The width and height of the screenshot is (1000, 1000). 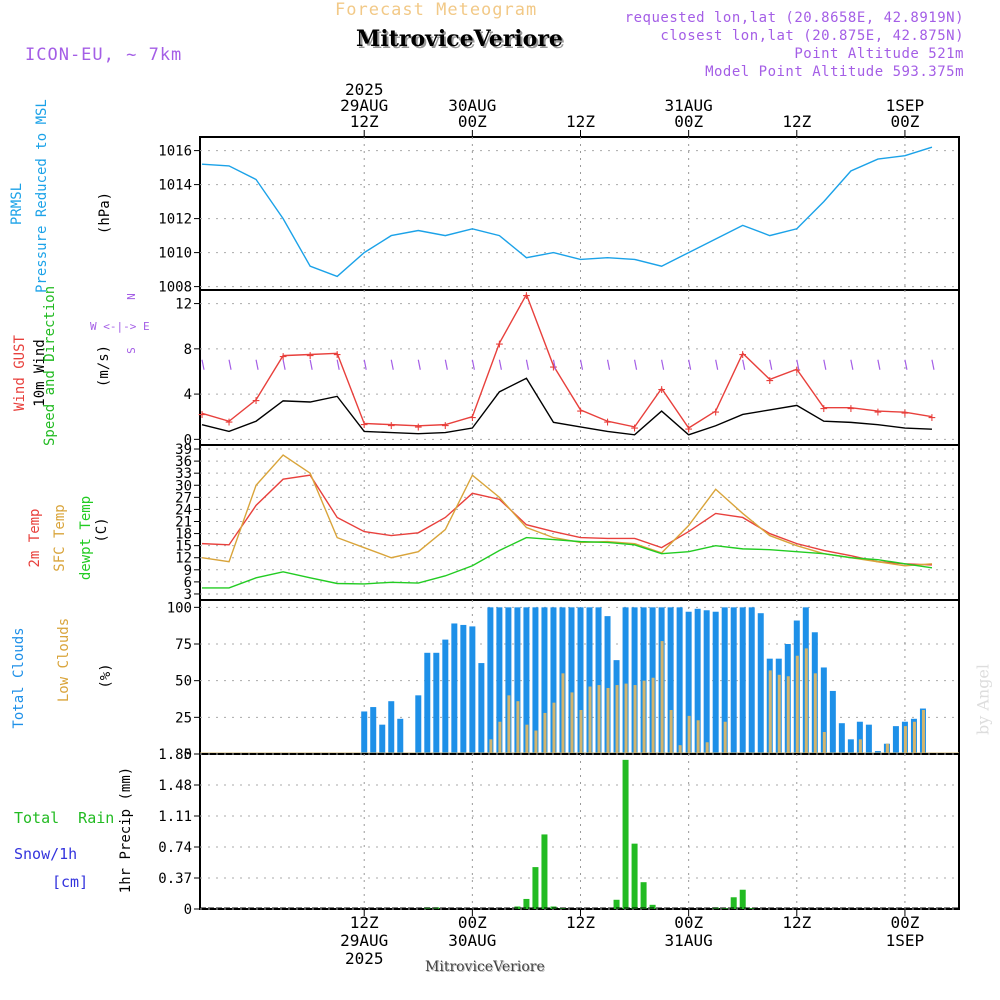 What do you see at coordinates (135, 325) in the screenshot?
I see `wind-compass: N W <-|-> E S` at bounding box center [135, 325].